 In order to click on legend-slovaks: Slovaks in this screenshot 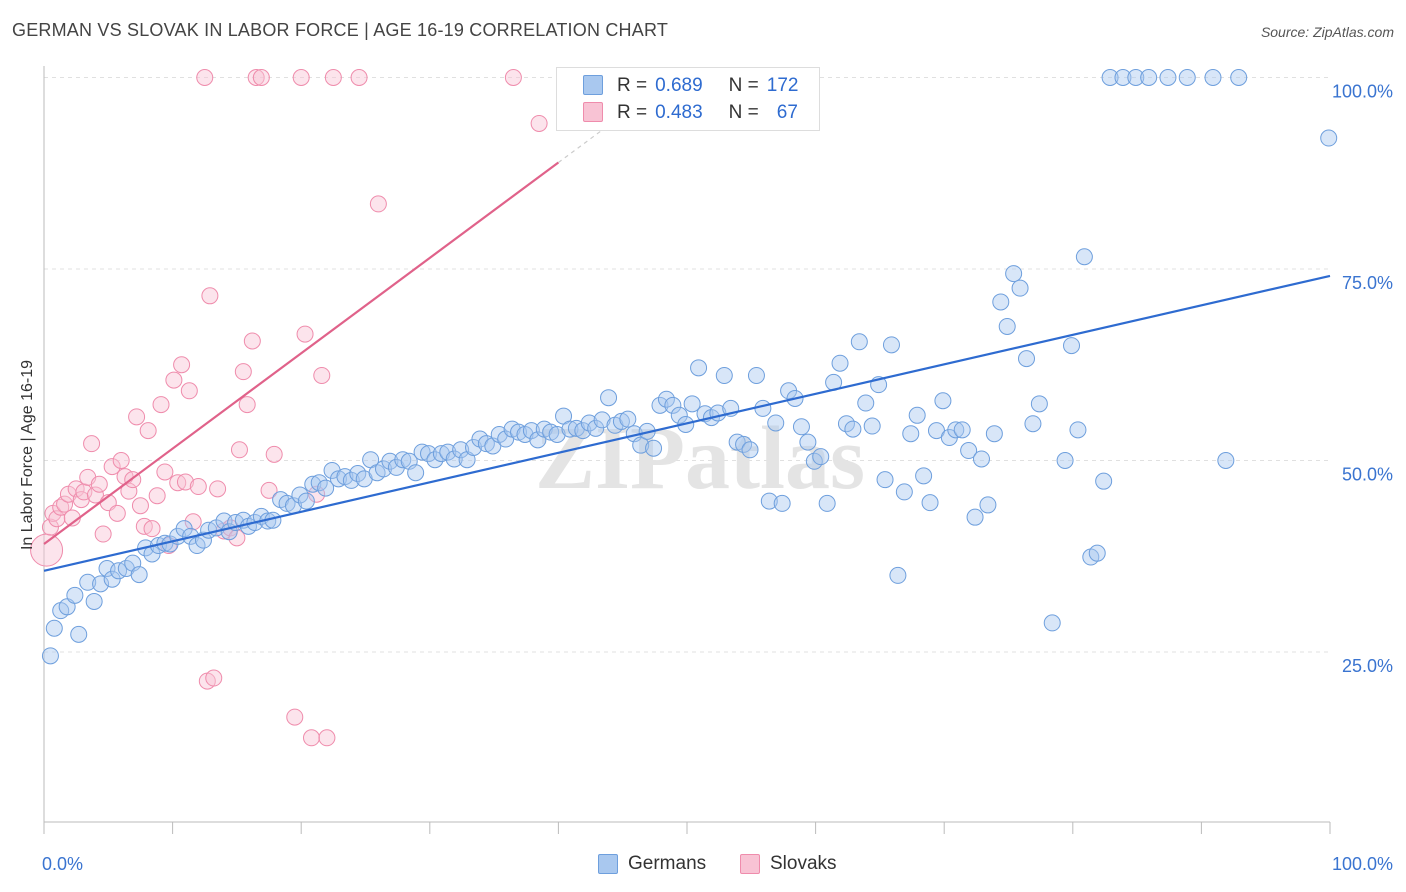, I will do `click(788, 864)`.